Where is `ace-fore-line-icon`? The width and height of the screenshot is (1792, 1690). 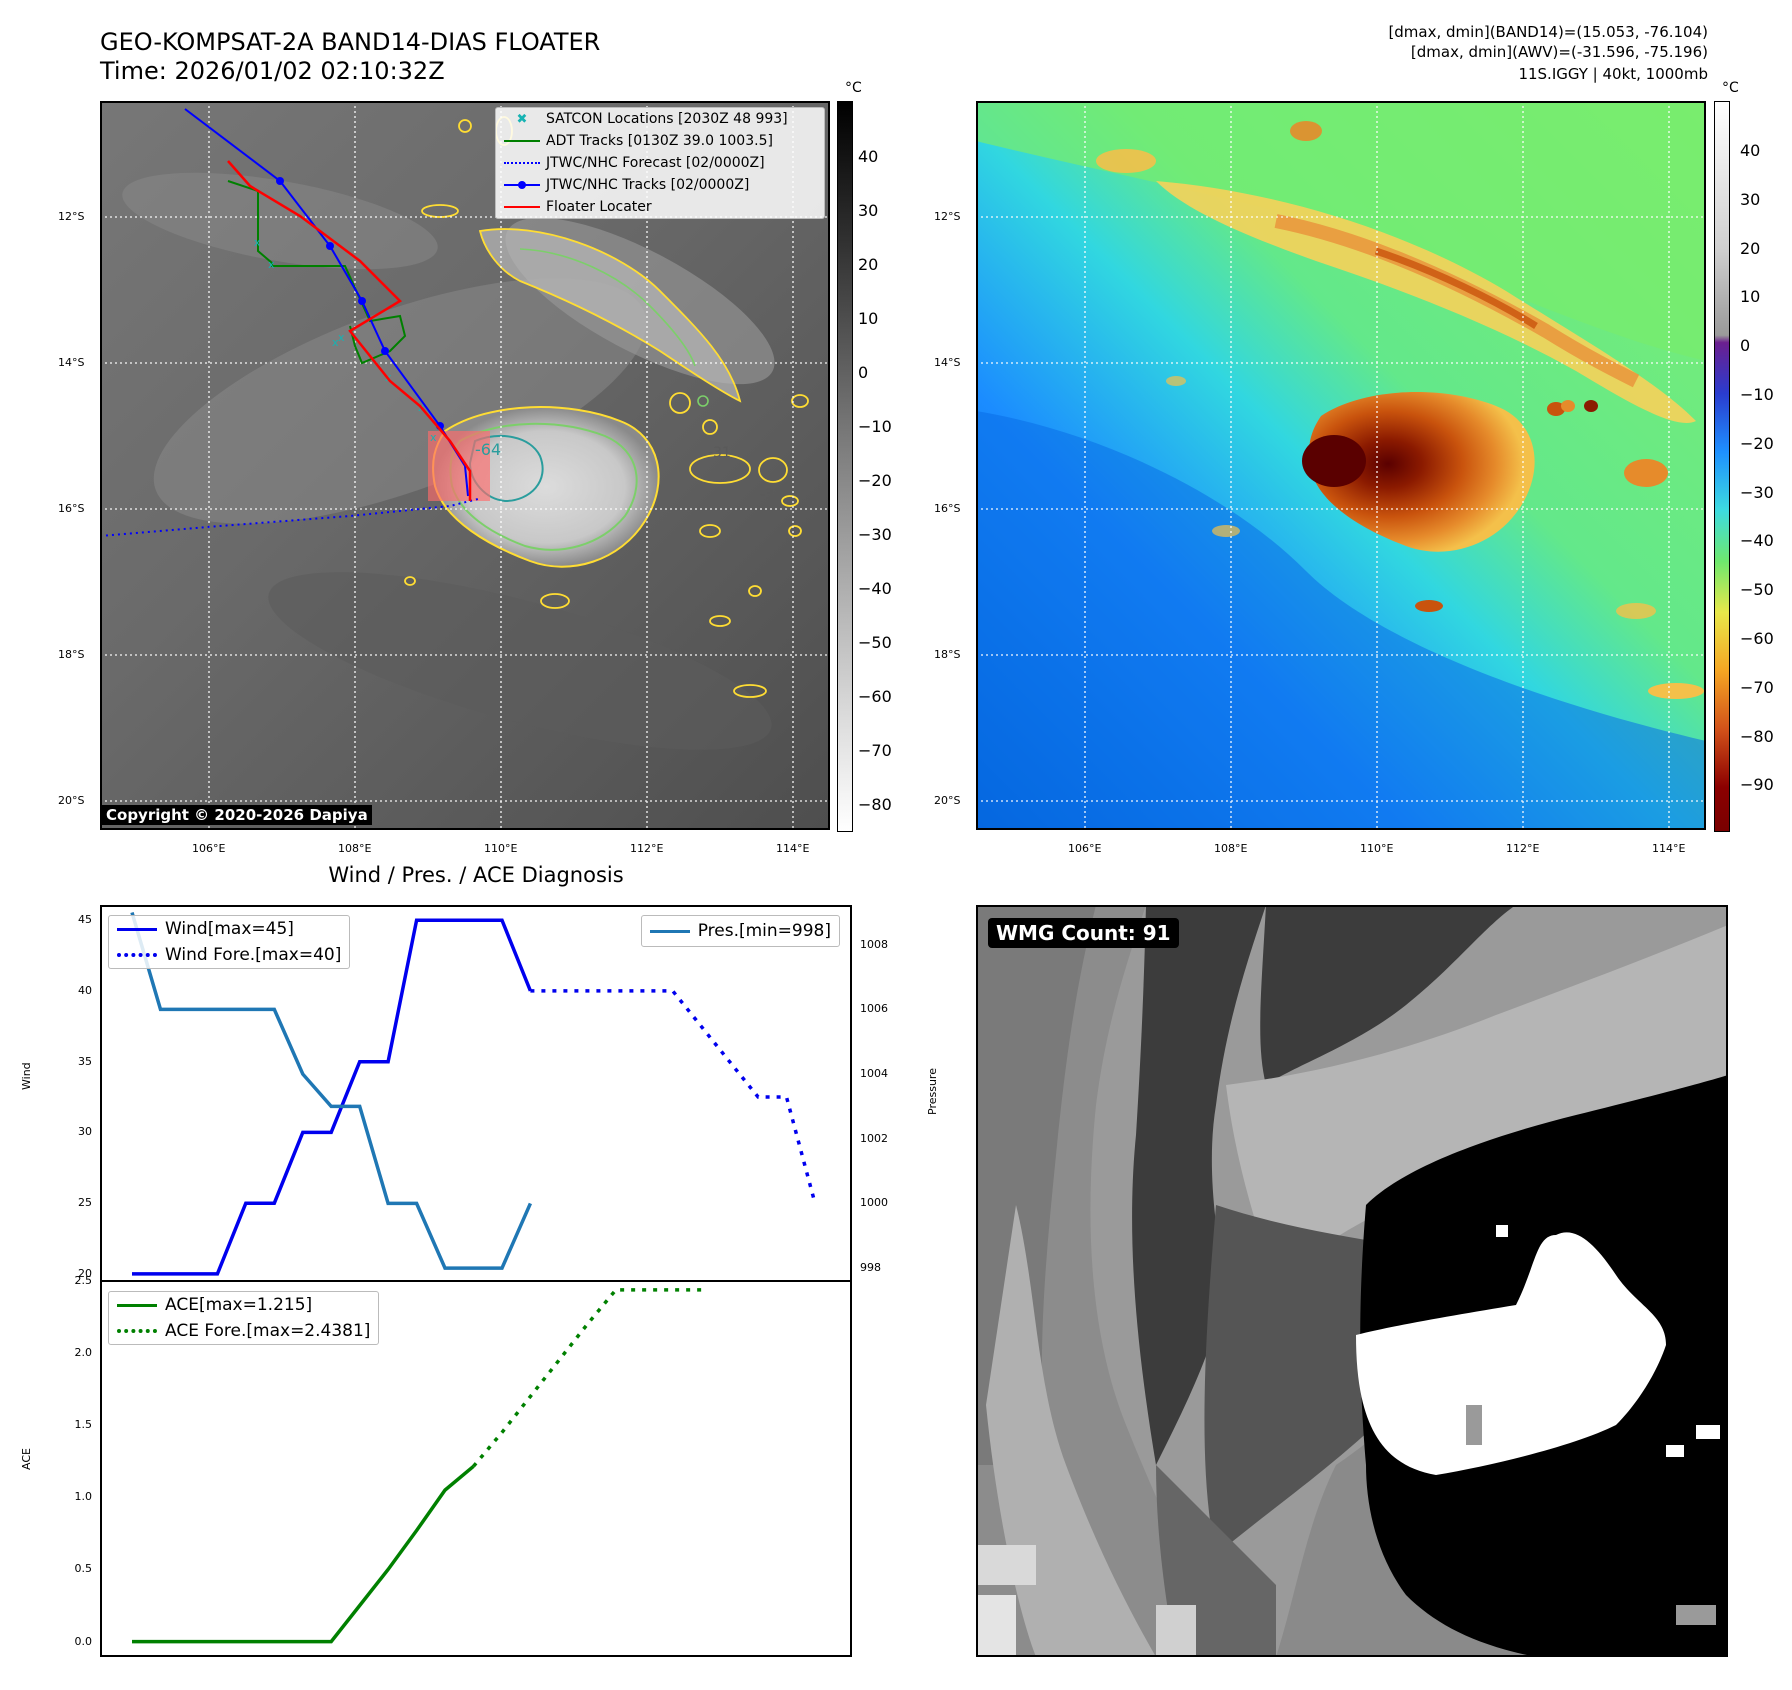
ace-fore-line-icon is located at coordinates (137, 1331).